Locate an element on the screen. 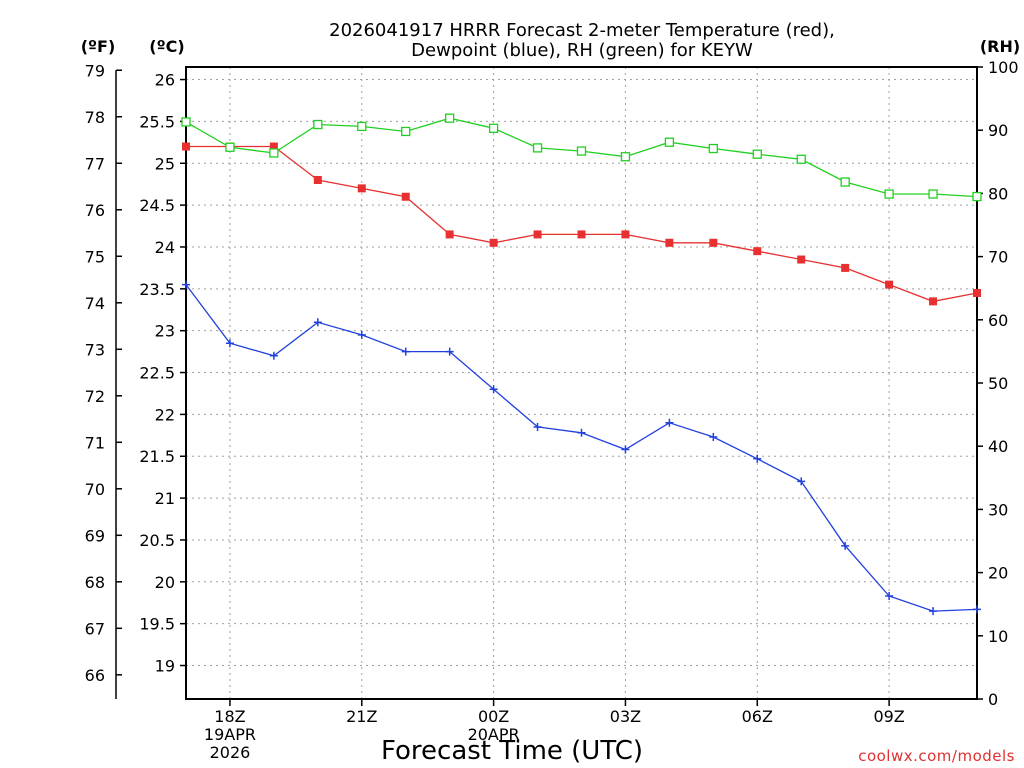  x-tick-label: 2026 is located at coordinates (230, 752).